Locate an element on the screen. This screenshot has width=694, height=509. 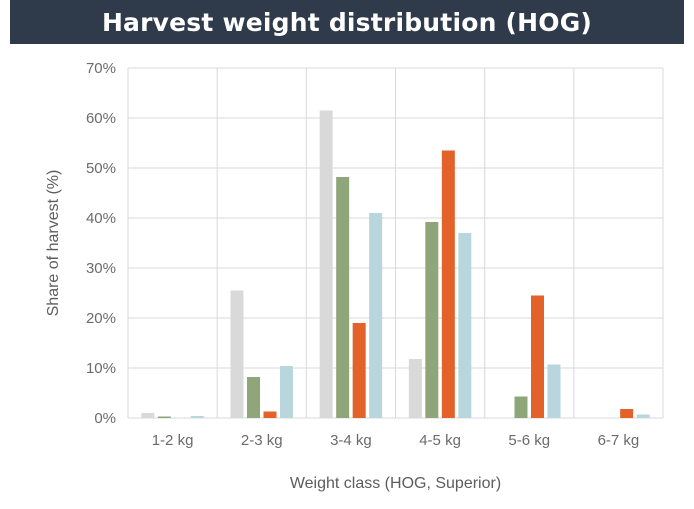
x-tick-labels: 1-2 kg 2-3 kg 3-4 kg 4-5 kg 5-6 kg 6-7 kg is located at coordinates (396, 440).